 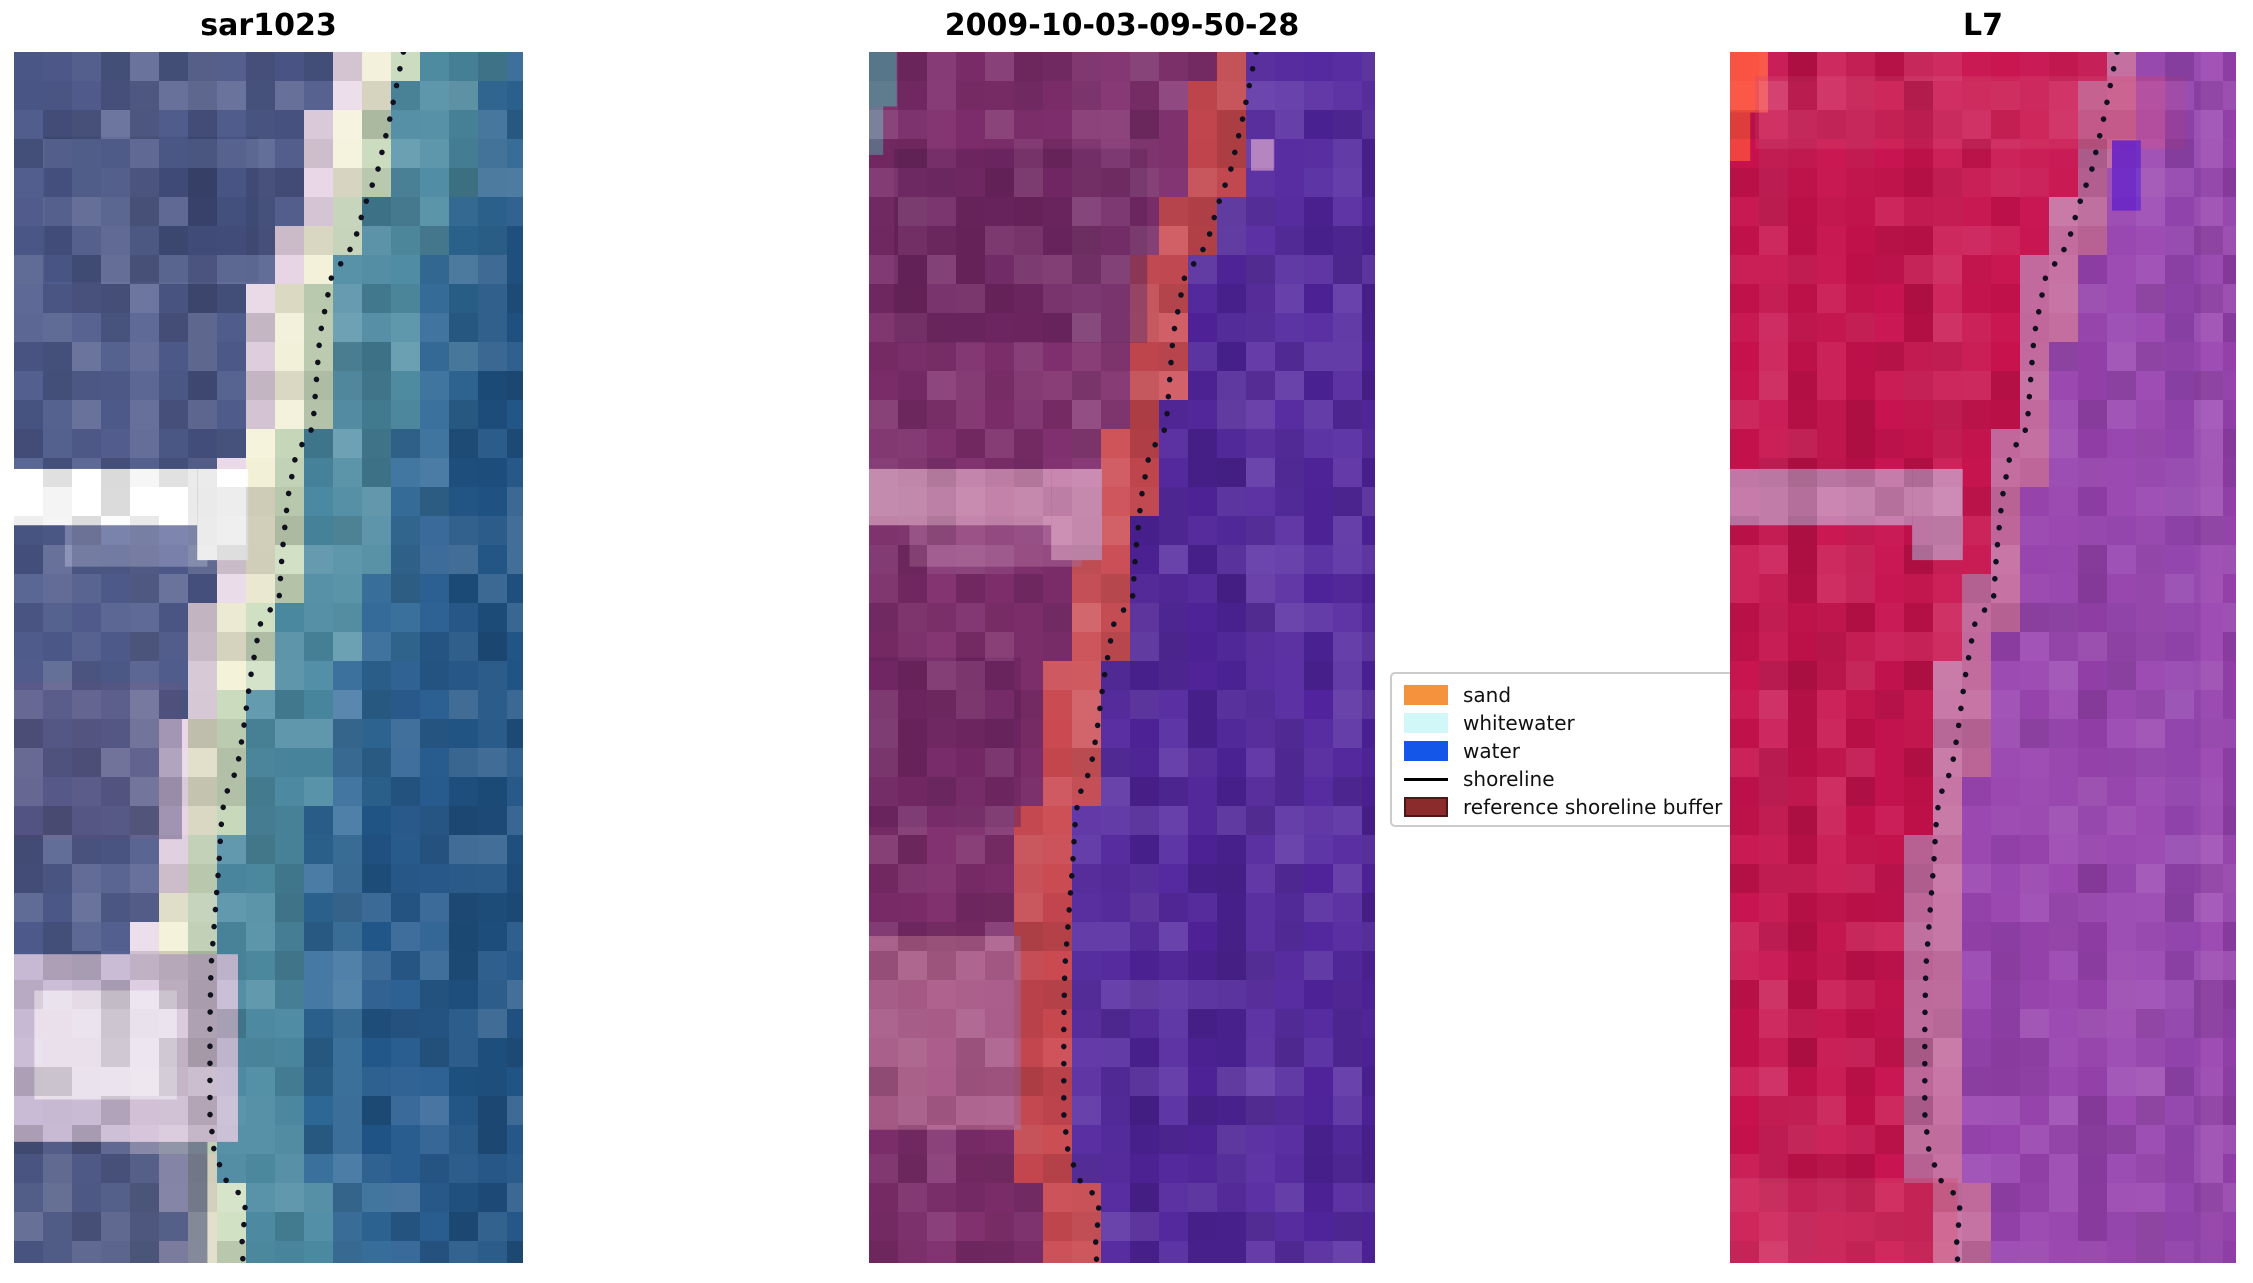 I want to click on legend-label: sand, so click(x=1487, y=695).